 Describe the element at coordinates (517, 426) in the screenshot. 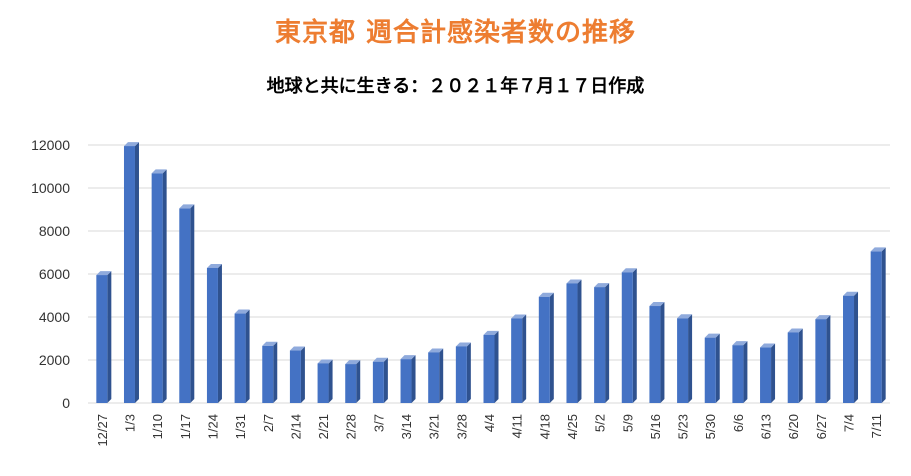

I see `x-tick-label: 4/11` at that location.